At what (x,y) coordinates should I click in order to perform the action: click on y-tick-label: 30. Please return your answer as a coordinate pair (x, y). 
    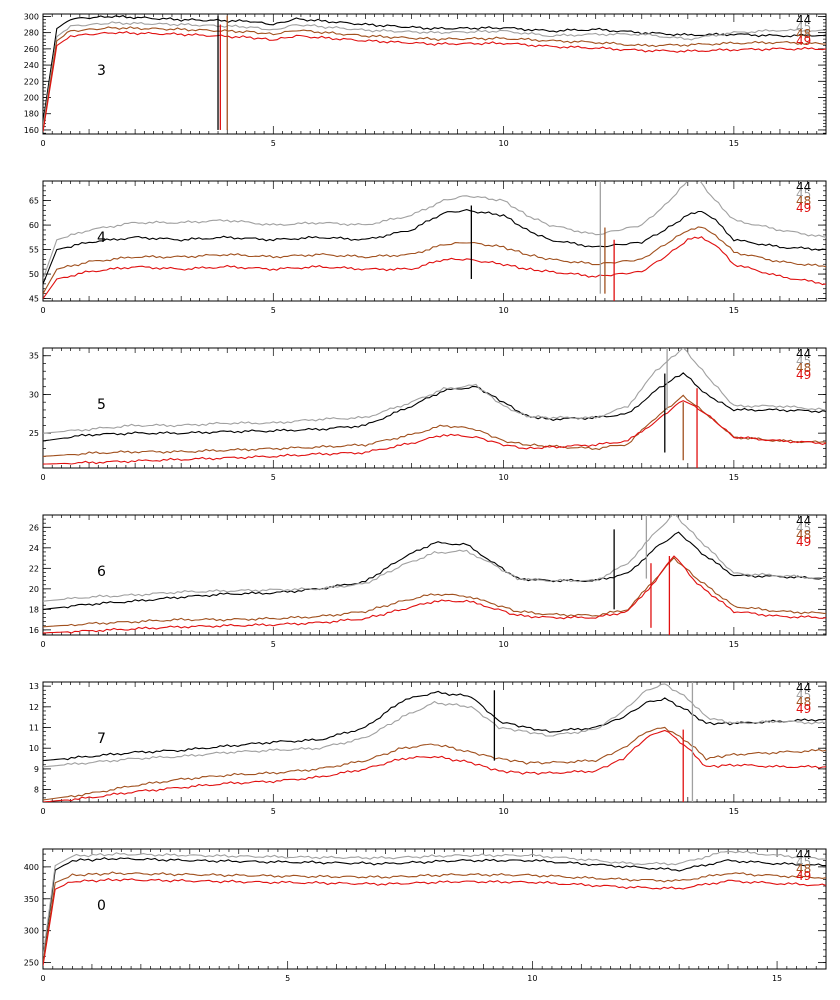
    Looking at the image, I should click on (34, 394).